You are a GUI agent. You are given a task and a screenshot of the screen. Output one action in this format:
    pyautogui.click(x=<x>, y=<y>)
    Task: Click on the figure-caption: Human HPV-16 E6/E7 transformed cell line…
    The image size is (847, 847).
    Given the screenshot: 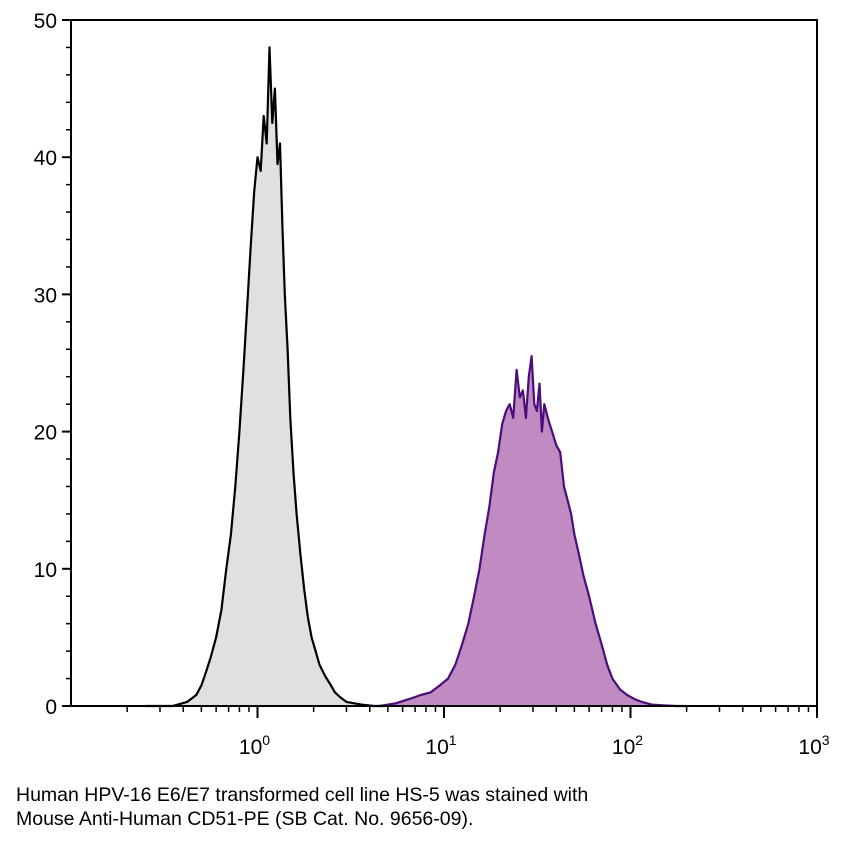 What is the action you would take?
    pyautogui.click(x=426, y=807)
    